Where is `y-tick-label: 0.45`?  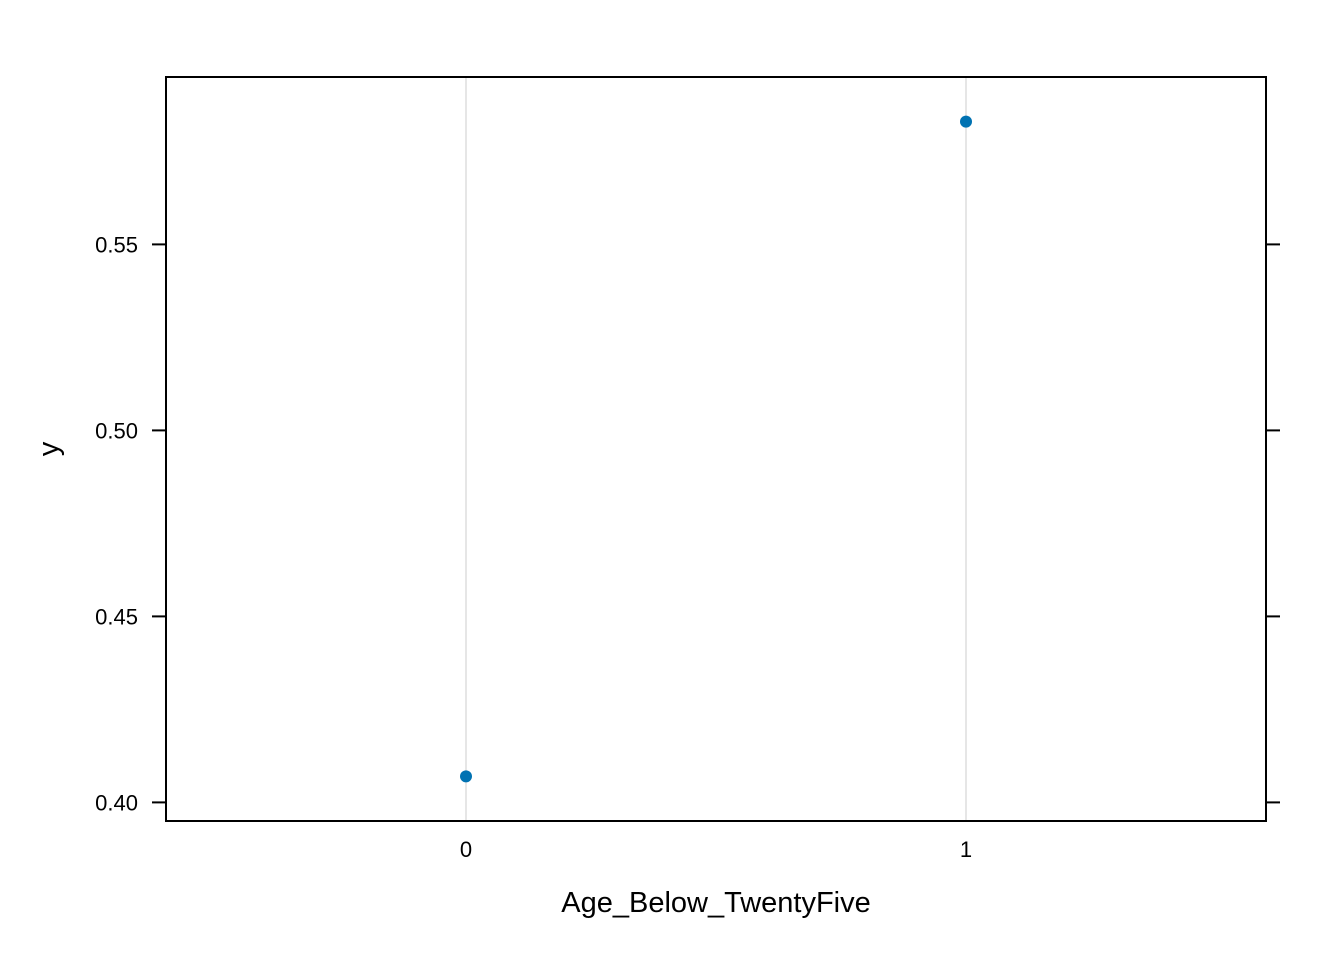 y-tick-label: 0.45 is located at coordinates (116, 616).